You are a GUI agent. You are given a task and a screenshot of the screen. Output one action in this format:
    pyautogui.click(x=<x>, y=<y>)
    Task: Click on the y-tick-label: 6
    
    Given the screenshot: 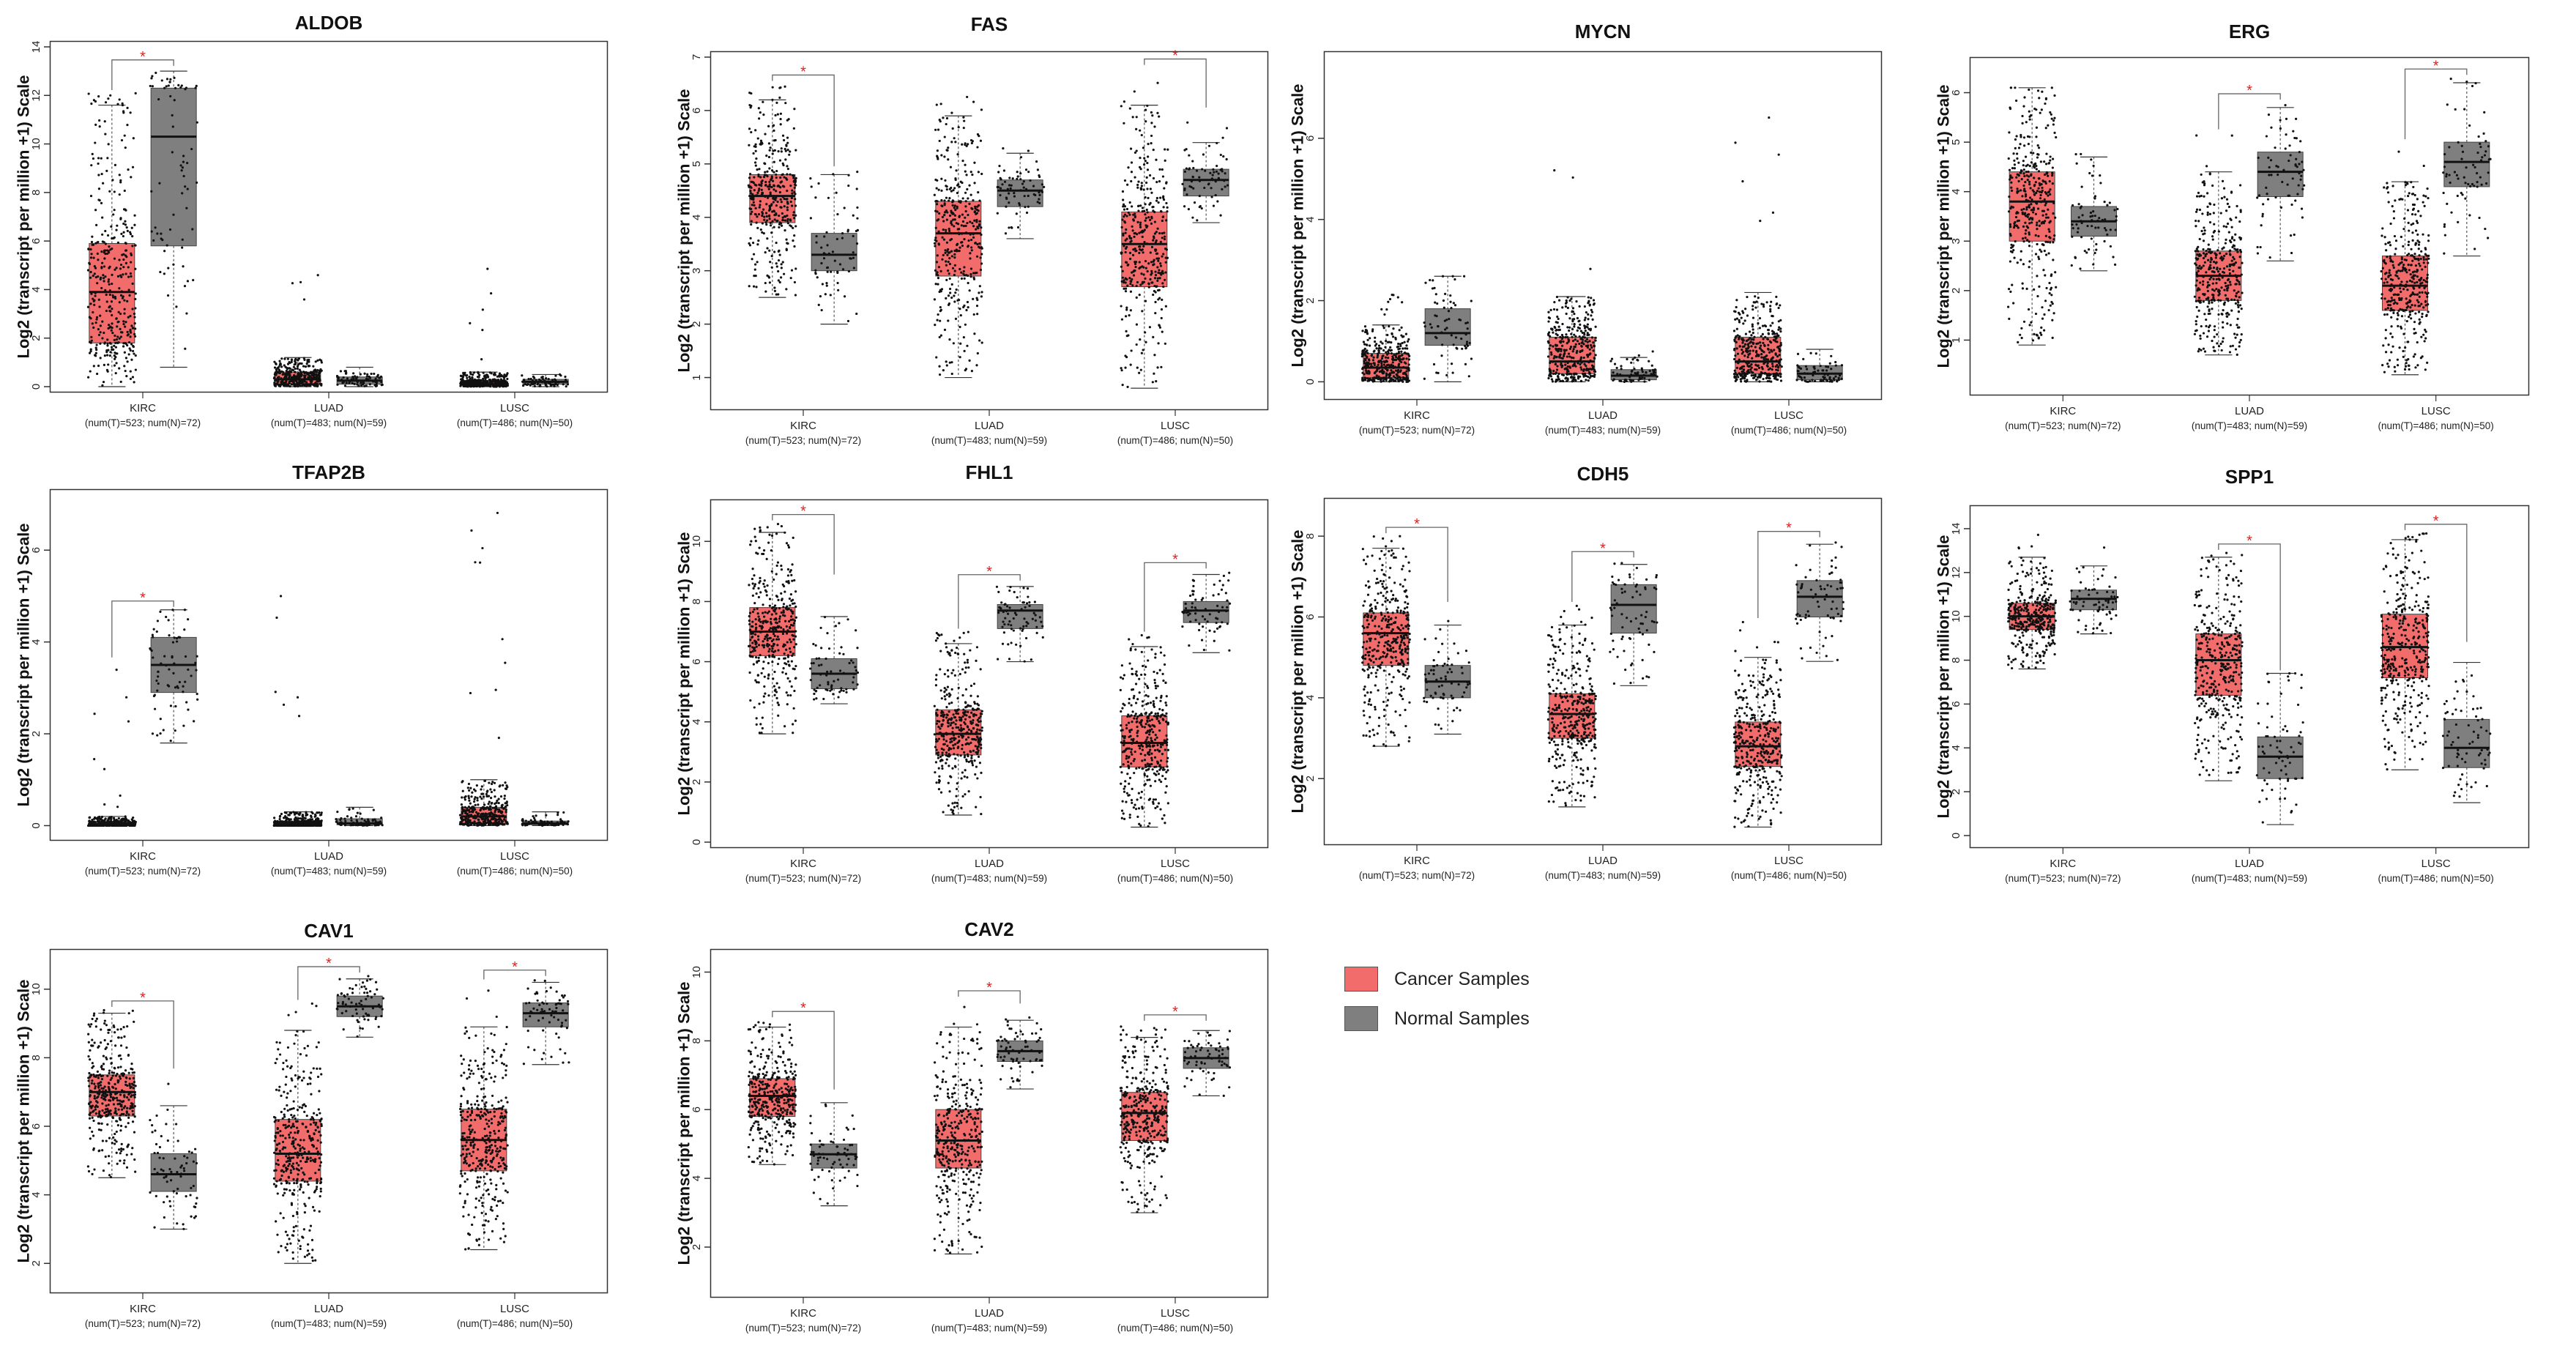 What is the action you would take?
    pyautogui.click(x=1956, y=92)
    